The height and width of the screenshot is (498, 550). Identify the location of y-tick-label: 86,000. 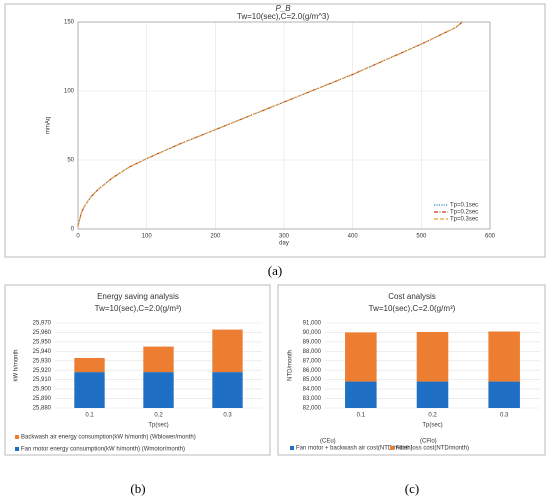
(312, 371).